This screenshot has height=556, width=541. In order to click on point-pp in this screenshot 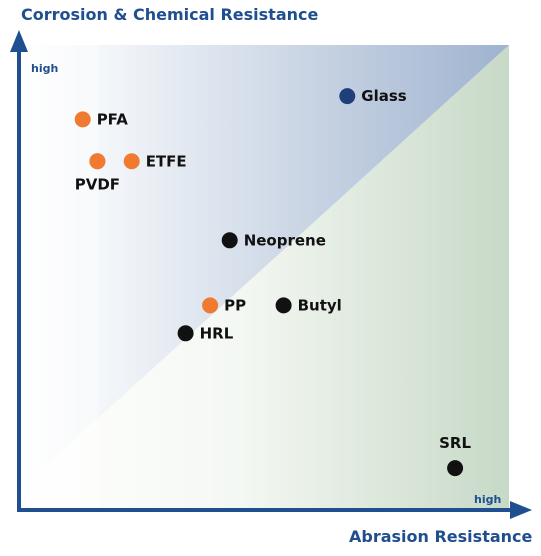, I will do `click(210, 305)`.